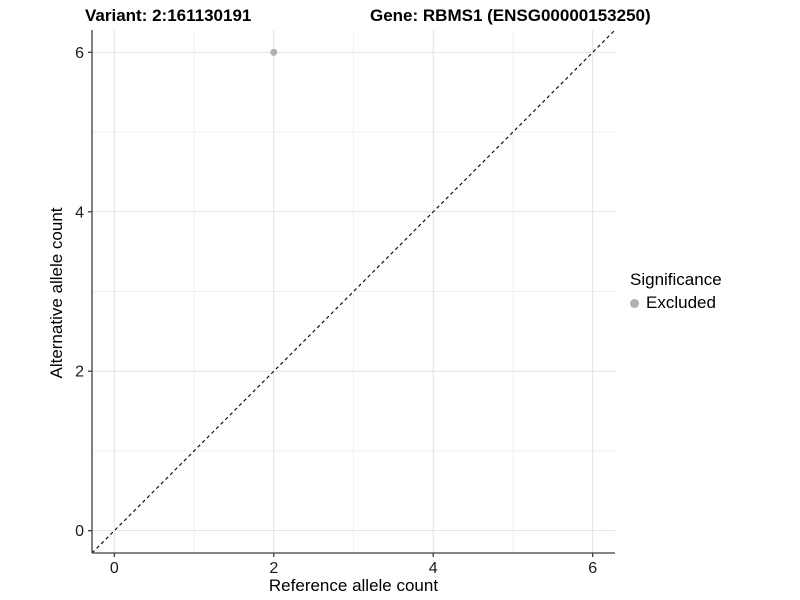 The width and height of the screenshot is (800, 600). Describe the element at coordinates (79, 531) in the screenshot. I see `y-tick-label: 0` at that location.